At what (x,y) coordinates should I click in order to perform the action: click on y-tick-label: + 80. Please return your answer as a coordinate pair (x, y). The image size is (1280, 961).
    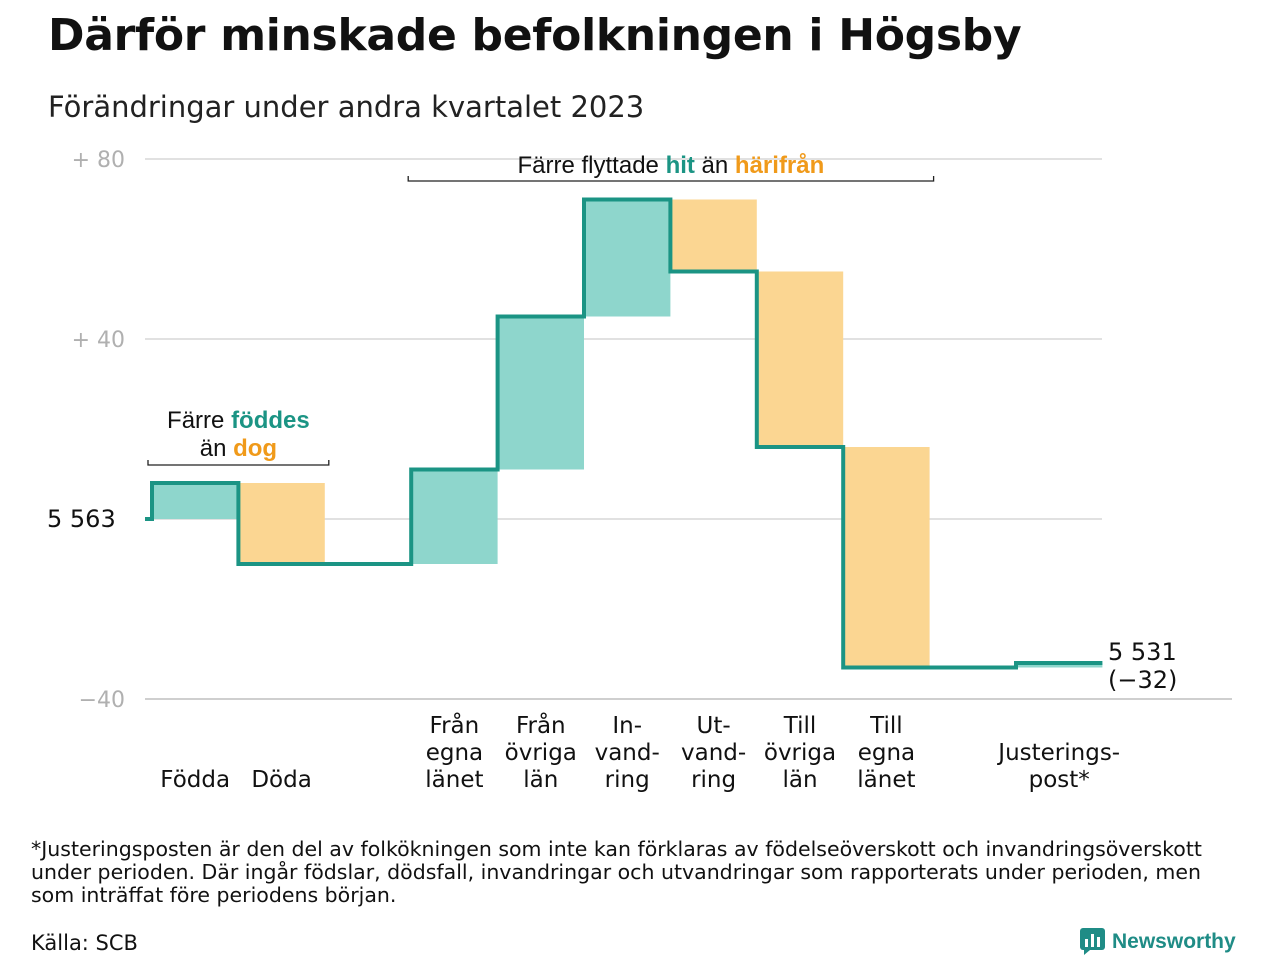
    Looking at the image, I should click on (98, 160).